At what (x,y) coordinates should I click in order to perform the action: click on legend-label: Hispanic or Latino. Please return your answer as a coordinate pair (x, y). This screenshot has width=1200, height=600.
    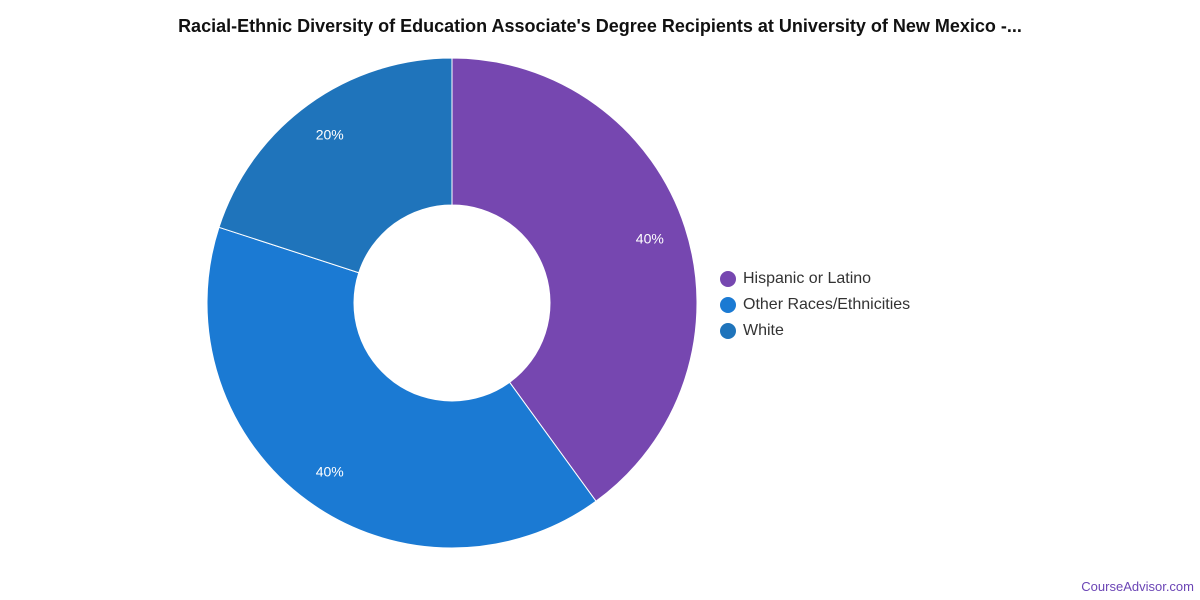
    Looking at the image, I should click on (807, 278).